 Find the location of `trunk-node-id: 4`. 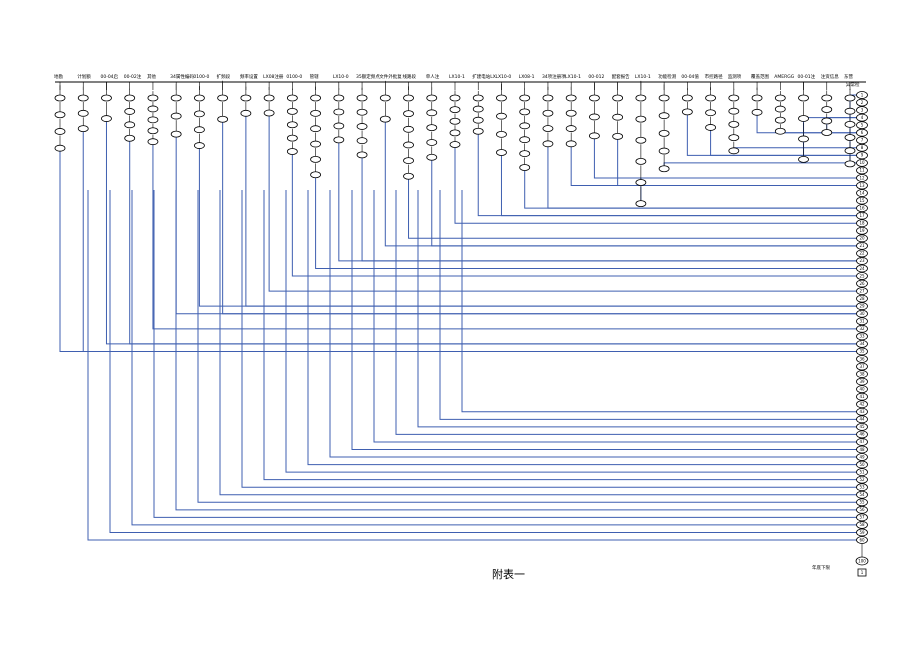

trunk-node-id: 4 is located at coordinates (862, 117).